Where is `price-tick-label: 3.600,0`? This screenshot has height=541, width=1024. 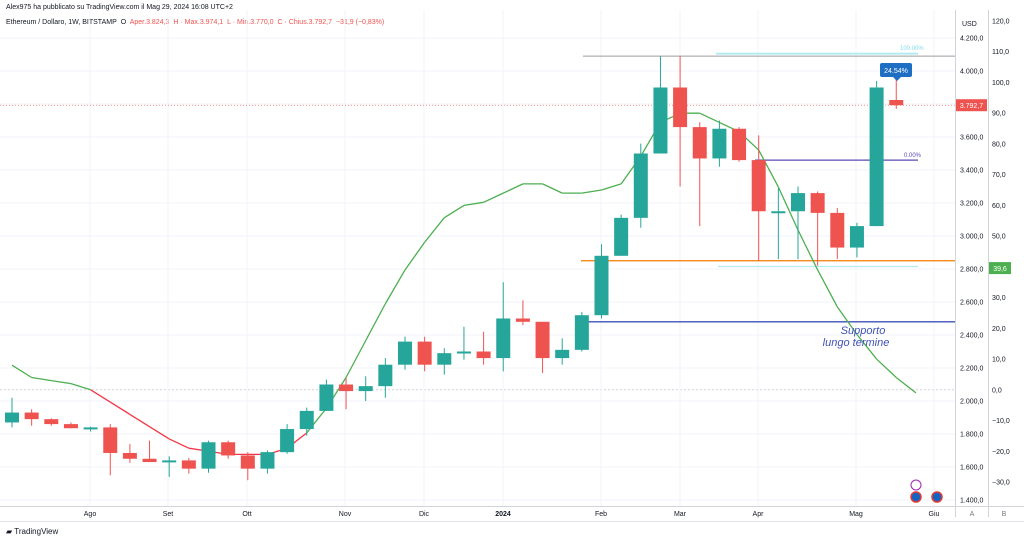
price-tick-label: 3.600,0 is located at coordinates (971, 138).